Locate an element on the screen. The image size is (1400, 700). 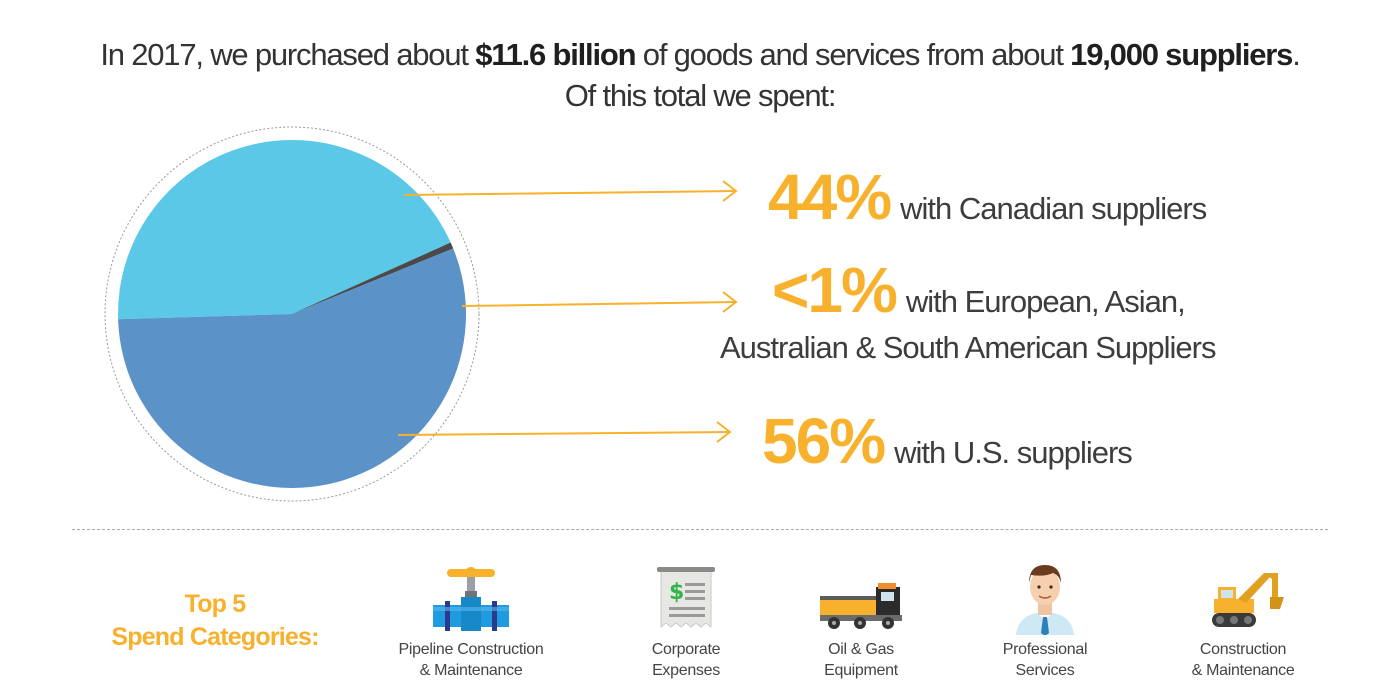
category-label: Construction is located at coordinates (1243, 649).